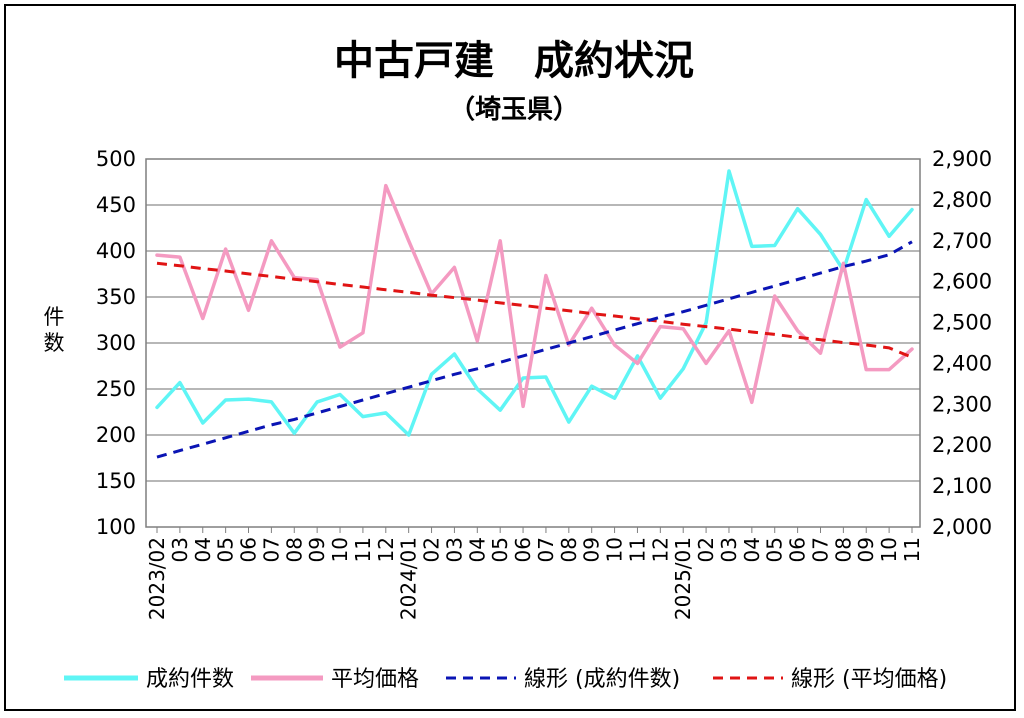  What do you see at coordinates (375, 679) in the screenshot?
I see `legend-label-1: 平均価格` at bounding box center [375, 679].